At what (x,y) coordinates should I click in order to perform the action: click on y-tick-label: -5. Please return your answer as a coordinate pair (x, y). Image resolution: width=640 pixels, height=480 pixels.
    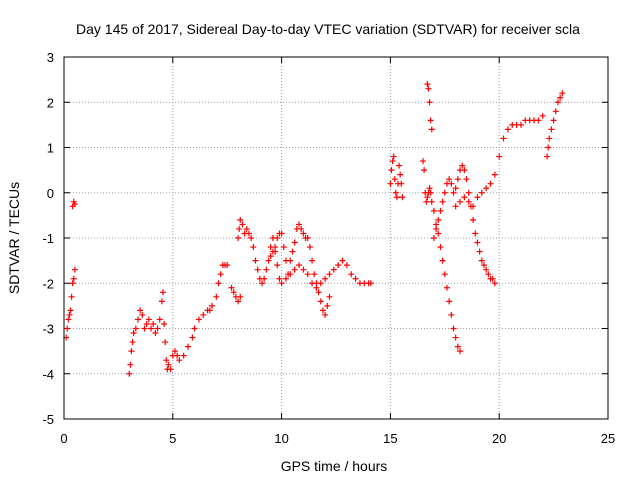
    Looking at the image, I should click on (48, 419).